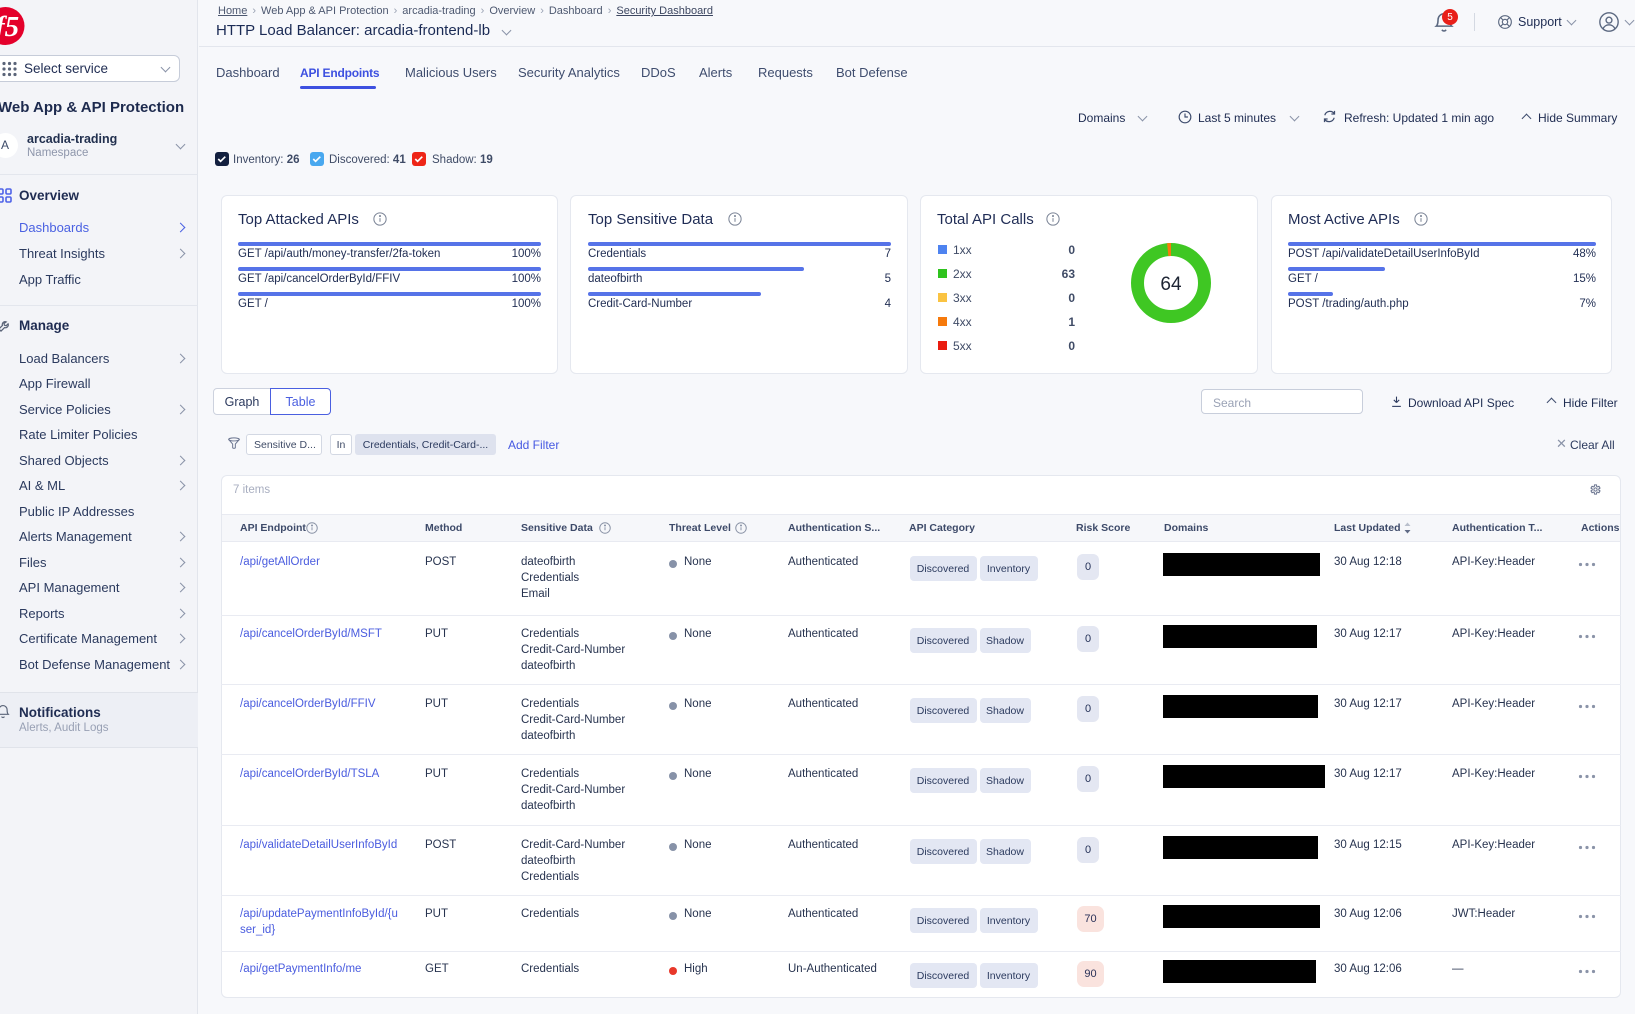  What do you see at coordinates (9, 27) in the screenshot?
I see `svg-text: f5` at bounding box center [9, 27].